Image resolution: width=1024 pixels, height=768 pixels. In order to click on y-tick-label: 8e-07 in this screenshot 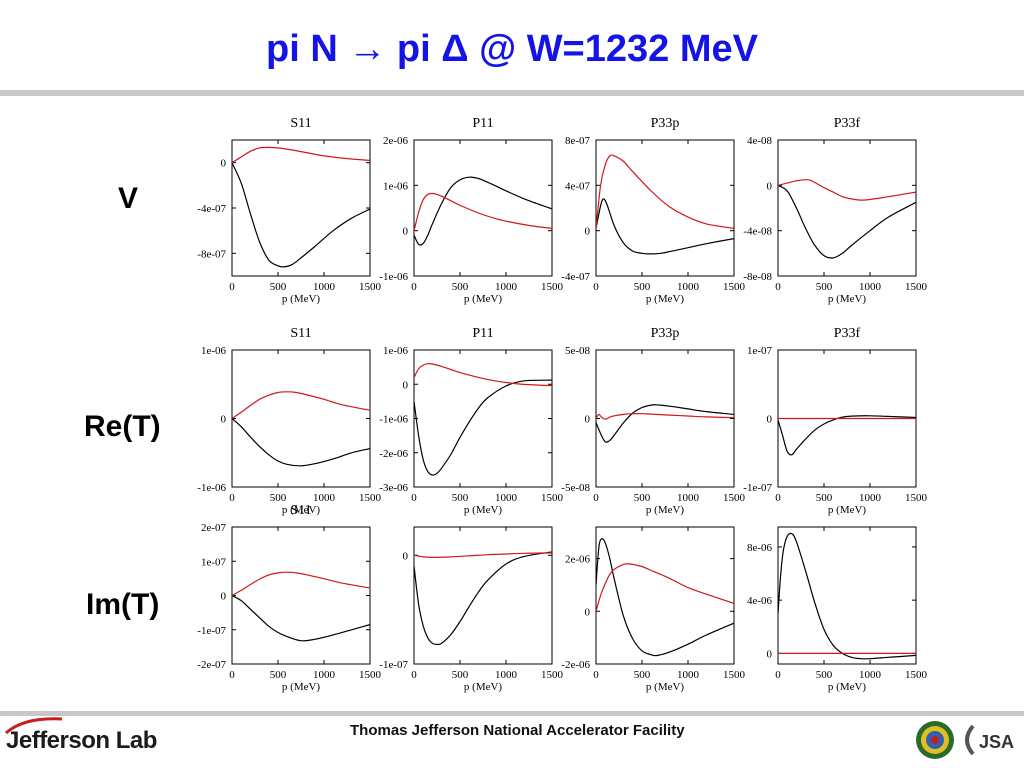, I will do `click(578, 141)`.